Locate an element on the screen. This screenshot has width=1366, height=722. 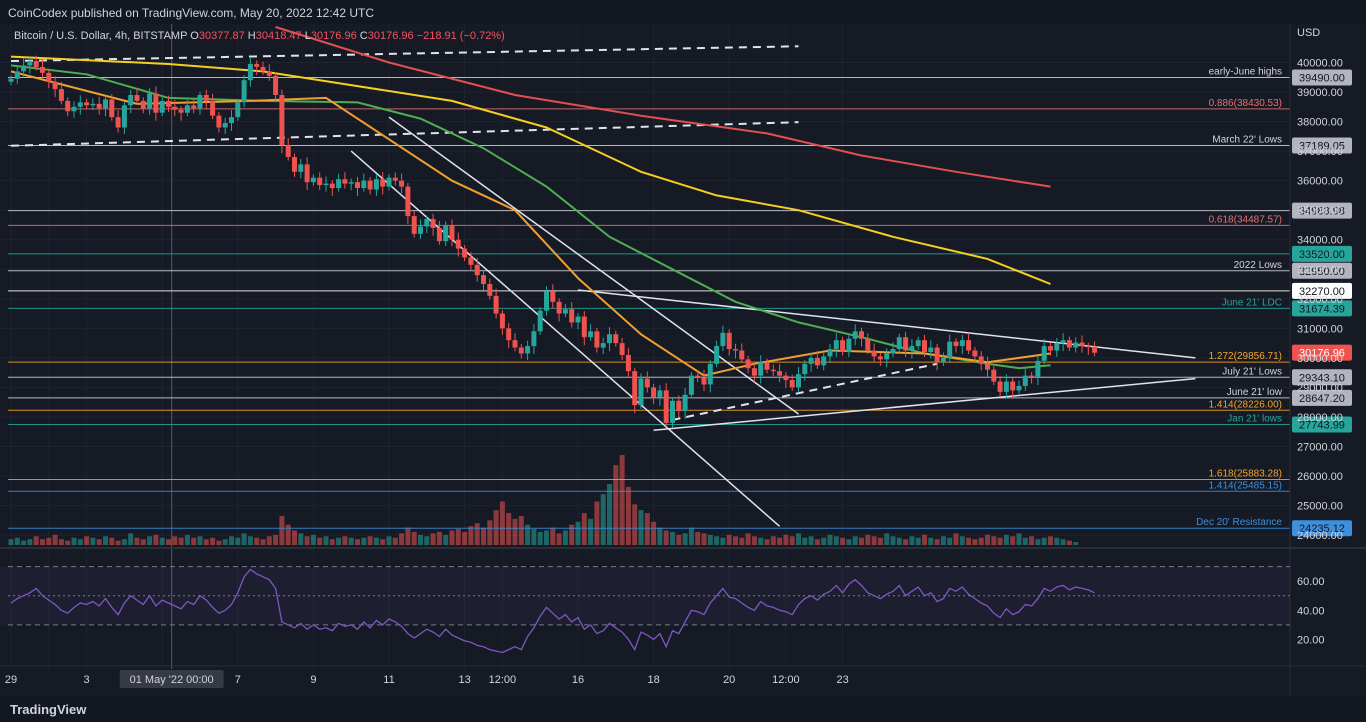
price-tag-label: 33520.00 is located at coordinates (1322, 255).